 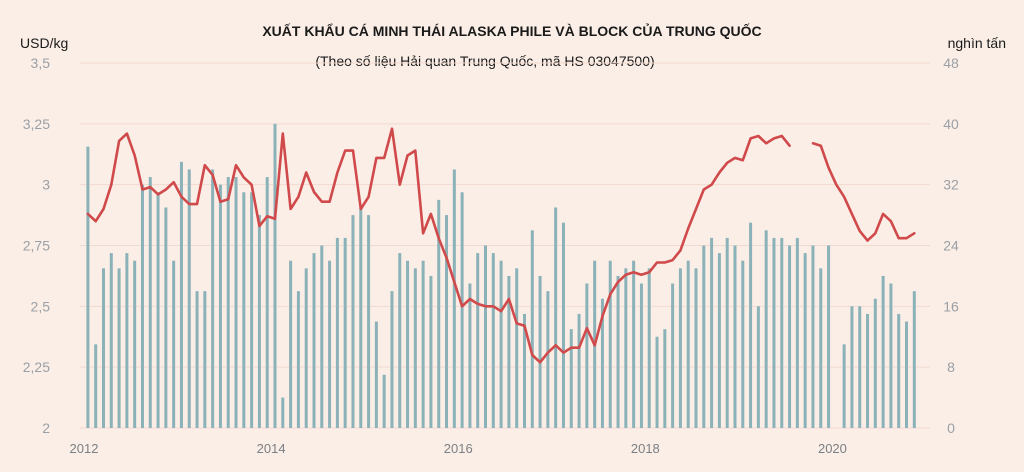 I want to click on price-line, so click(x=863, y=192).